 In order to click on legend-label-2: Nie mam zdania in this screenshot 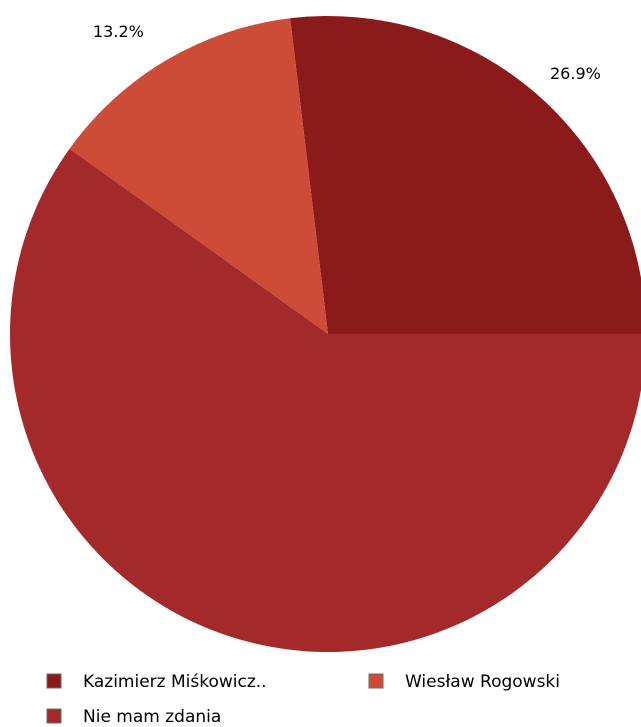, I will do `click(152, 717)`.